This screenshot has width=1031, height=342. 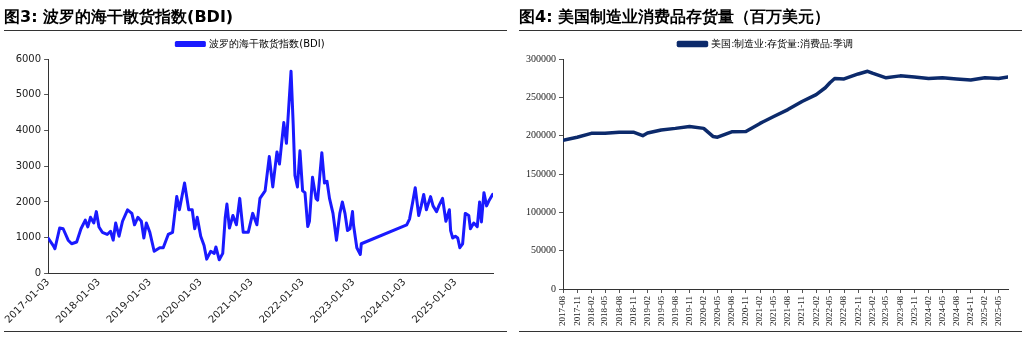 I want to click on x-tick-label: 2021-05, so click(x=773, y=310).